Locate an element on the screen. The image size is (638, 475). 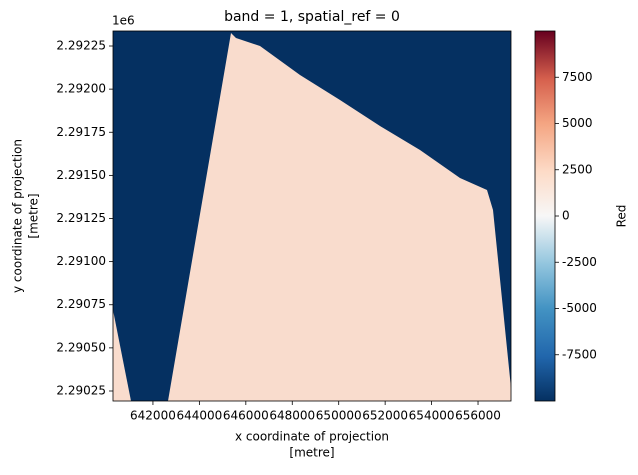
colorbar-tick-label: -7500 is located at coordinates (579, 354).